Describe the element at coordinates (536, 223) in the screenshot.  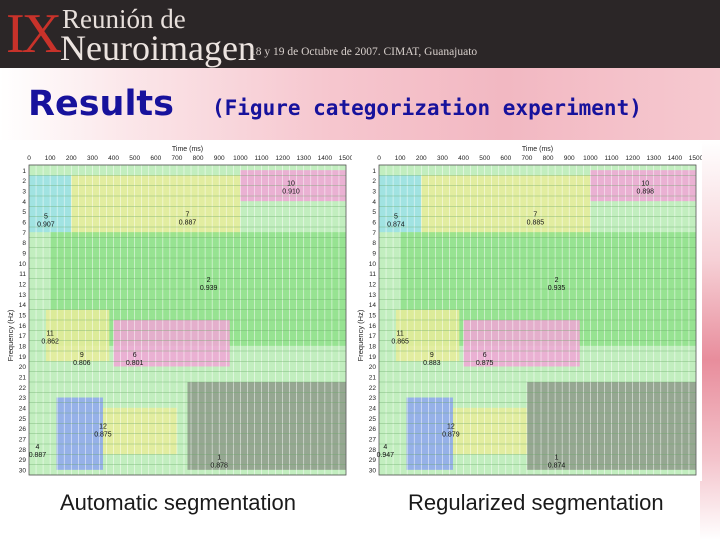
I see `region-value-label: 0.885` at that location.